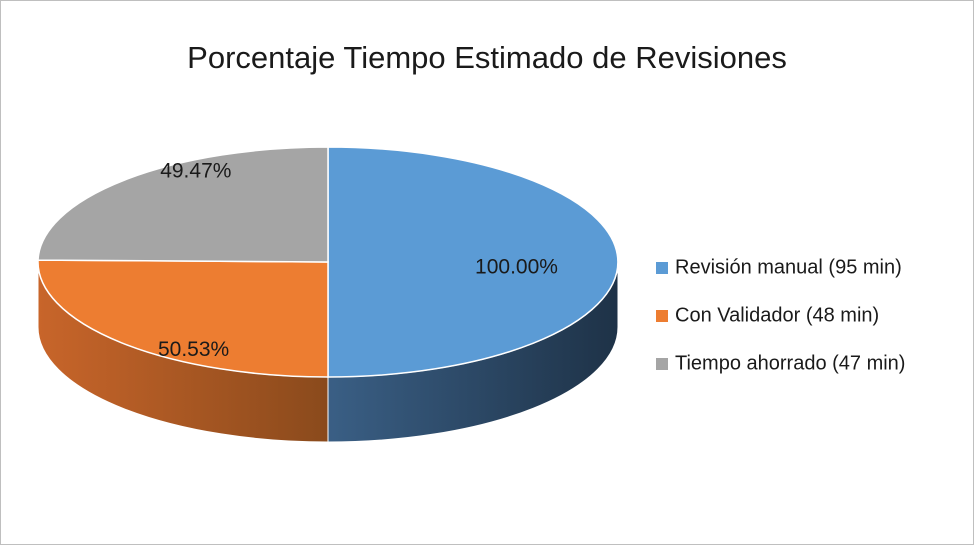 This screenshot has height=545, width=974. I want to click on data-label: 49.47%, so click(195, 170).